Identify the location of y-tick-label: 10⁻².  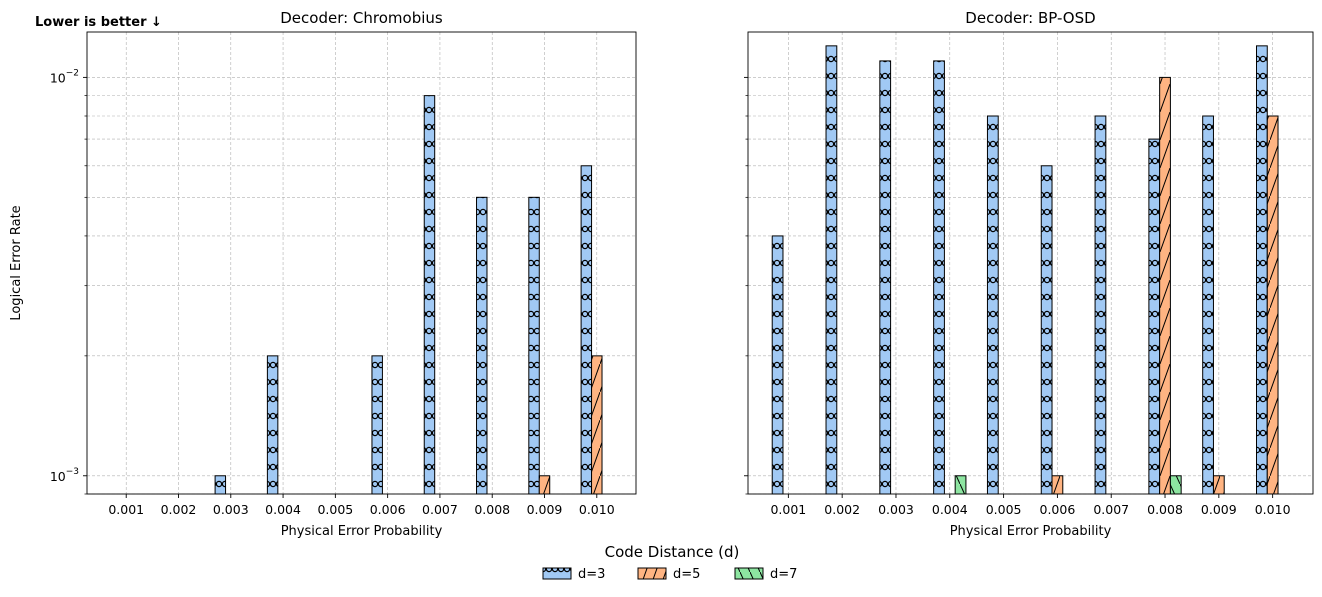
(64, 76).